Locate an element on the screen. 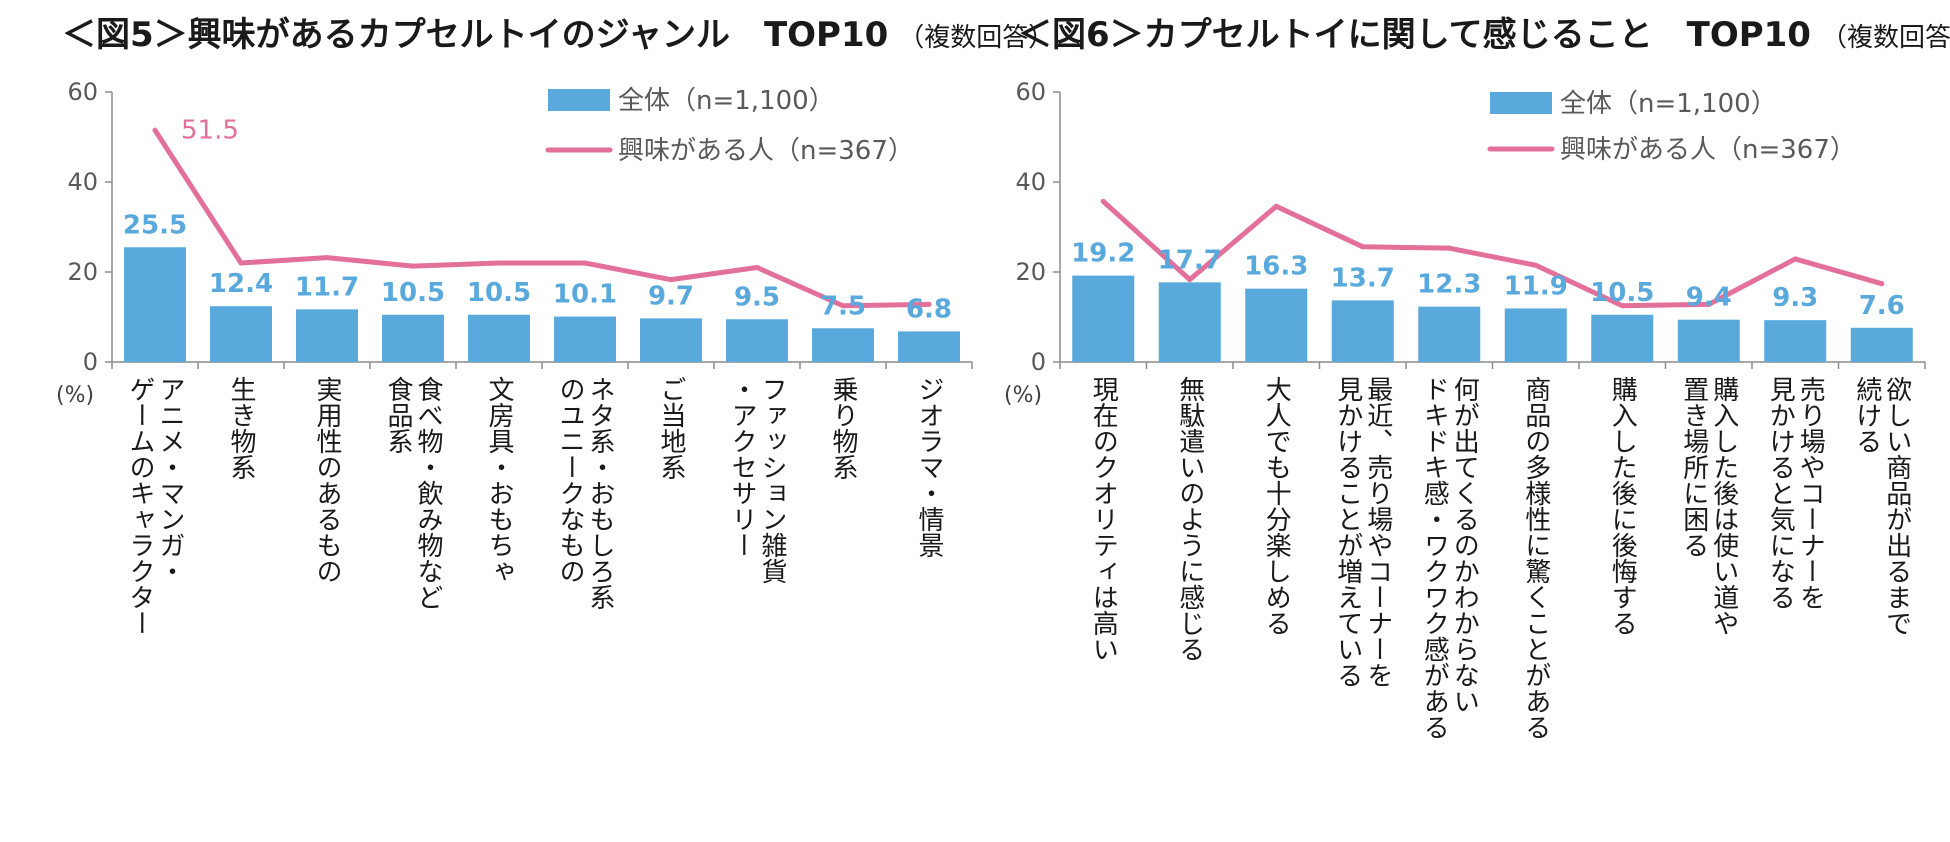 The height and width of the screenshot is (842, 1950). category-label: 食べ物・飲み物など is located at coordinates (428, 493).